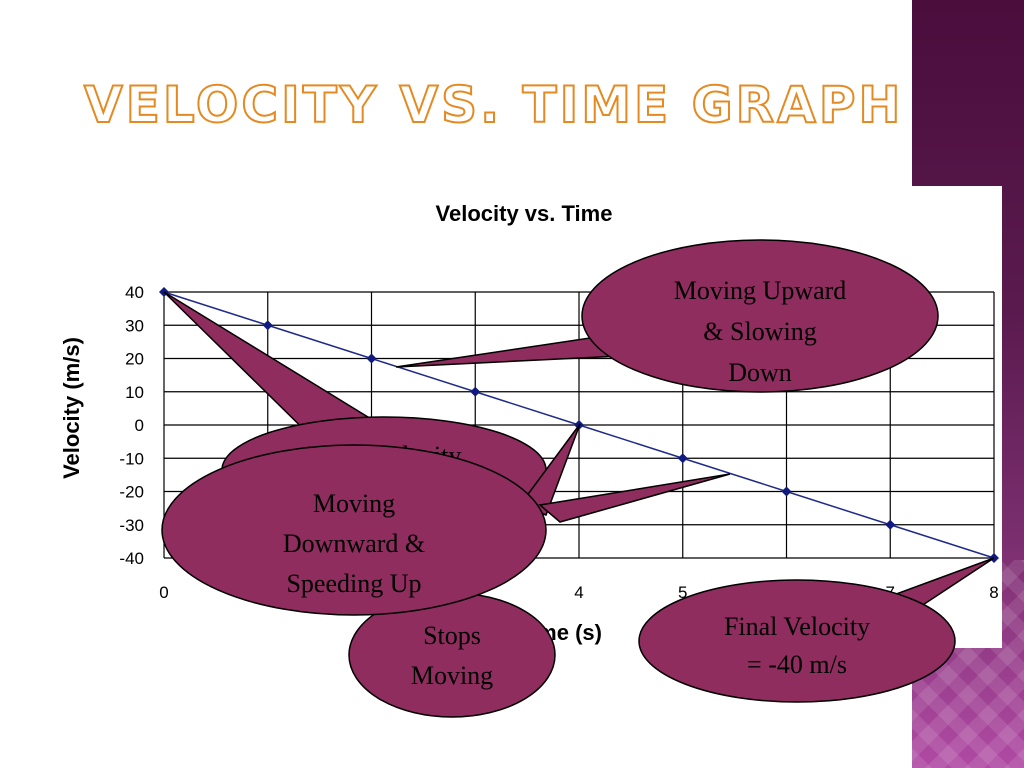 This screenshot has height=768, width=1024. Describe the element at coordinates (452, 635) in the screenshot. I see `callout-text-line: Stops` at that location.